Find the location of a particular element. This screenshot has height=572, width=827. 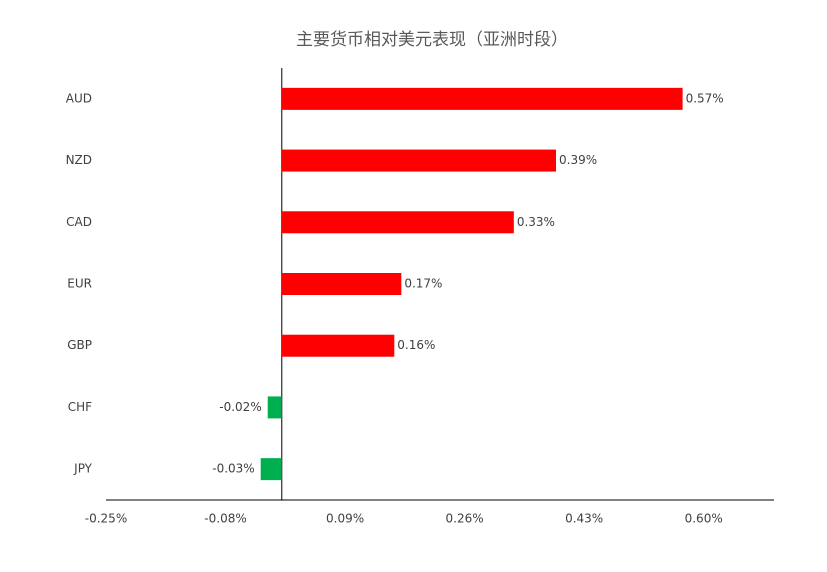

y-tick-label: CHF is located at coordinates (80, 407).